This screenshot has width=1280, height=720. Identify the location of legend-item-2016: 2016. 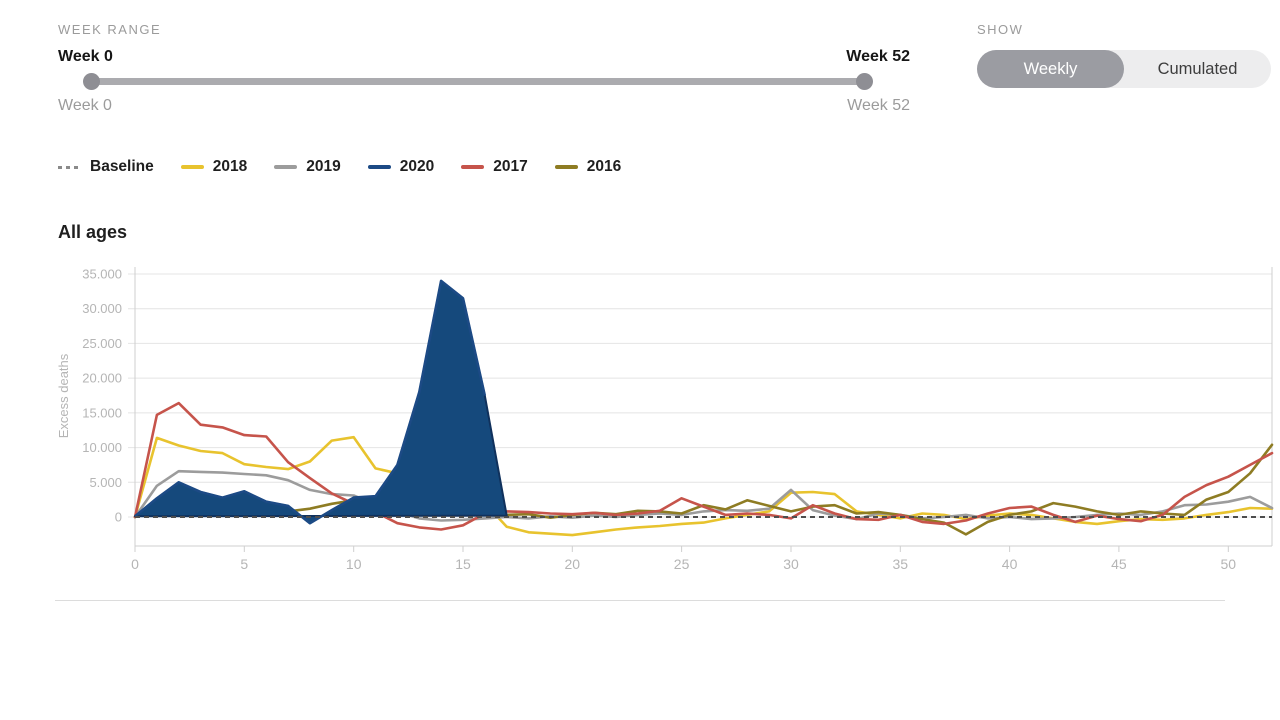
(588, 167).